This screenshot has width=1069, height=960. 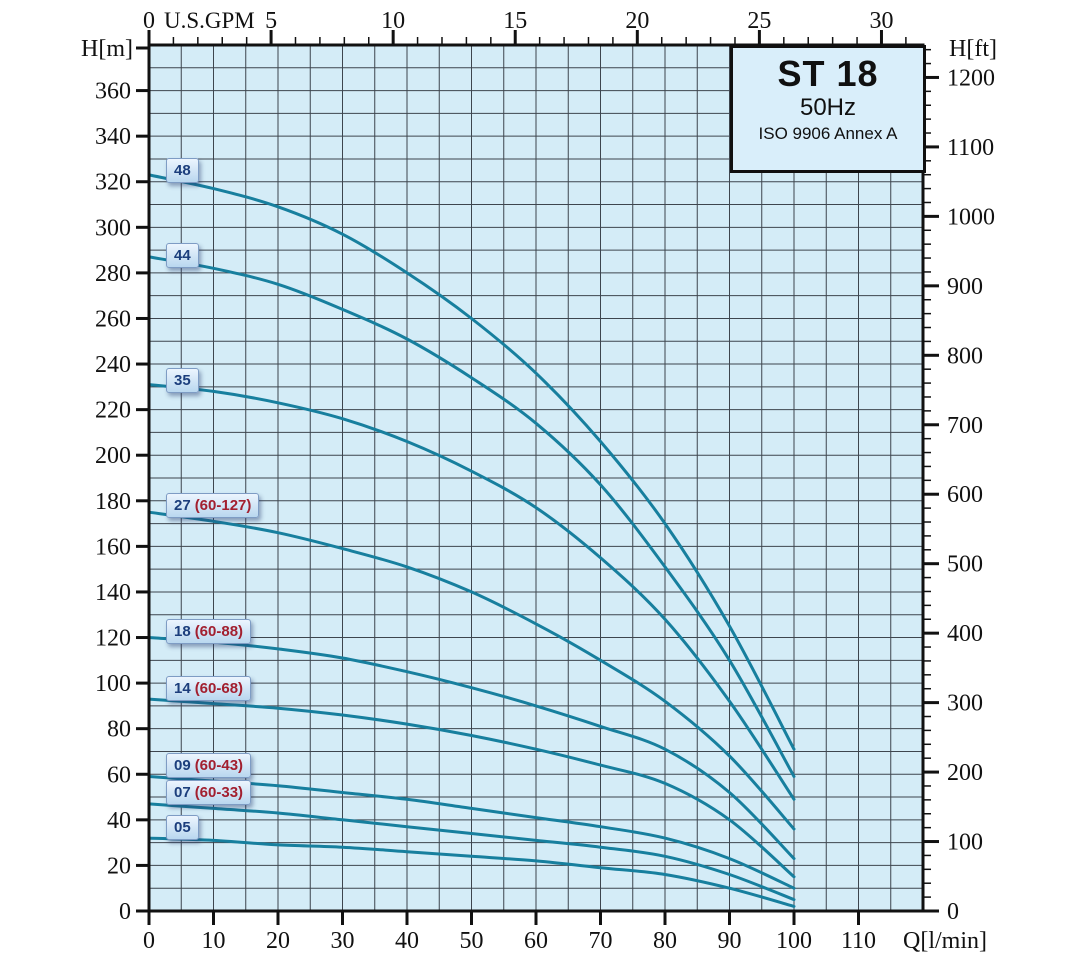 I want to click on bottom-axis-tick-label: 70, so click(x=601, y=941).